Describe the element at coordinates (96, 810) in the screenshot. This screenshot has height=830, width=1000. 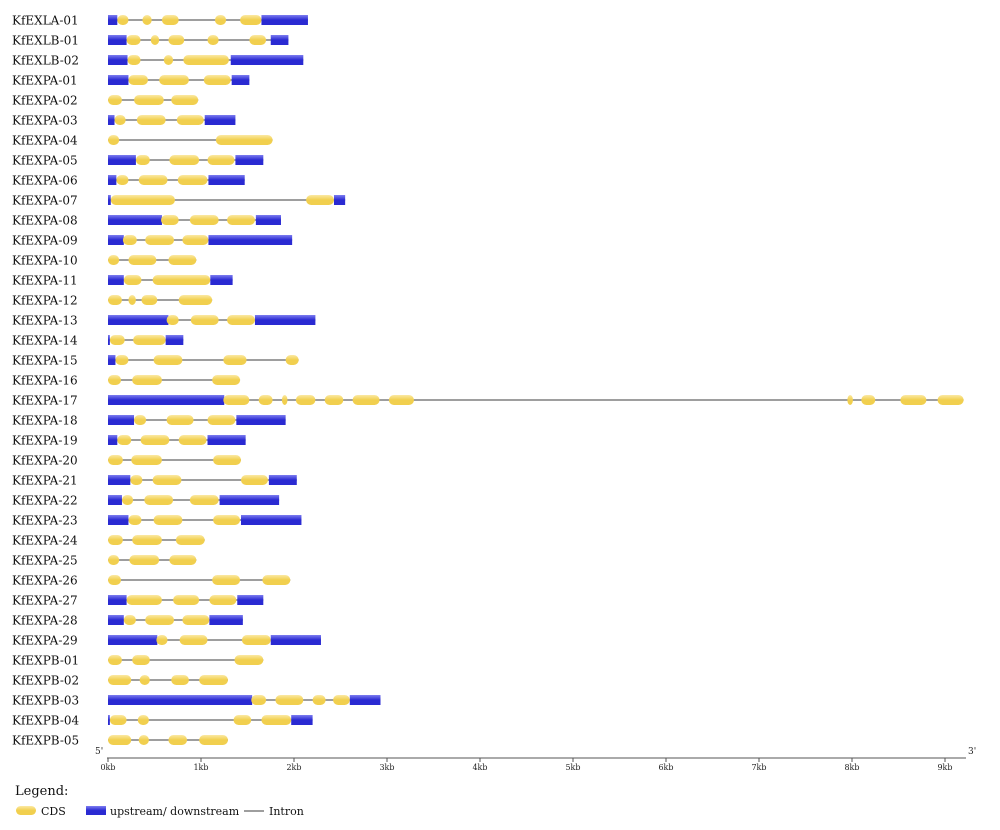
I see `legend-utr-swatch` at that location.